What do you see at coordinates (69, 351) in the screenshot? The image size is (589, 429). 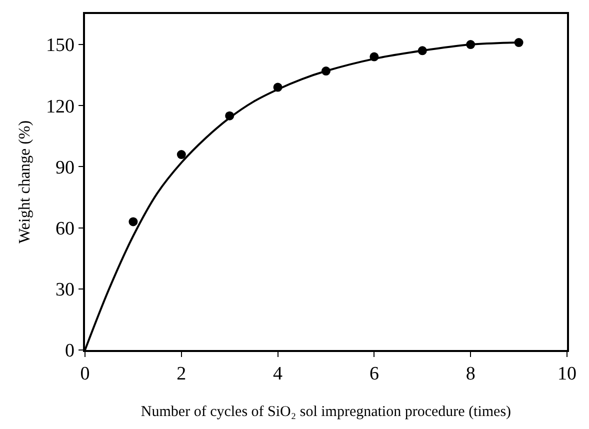 I see `y-tick-label: 0` at bounding box center [69, 351].